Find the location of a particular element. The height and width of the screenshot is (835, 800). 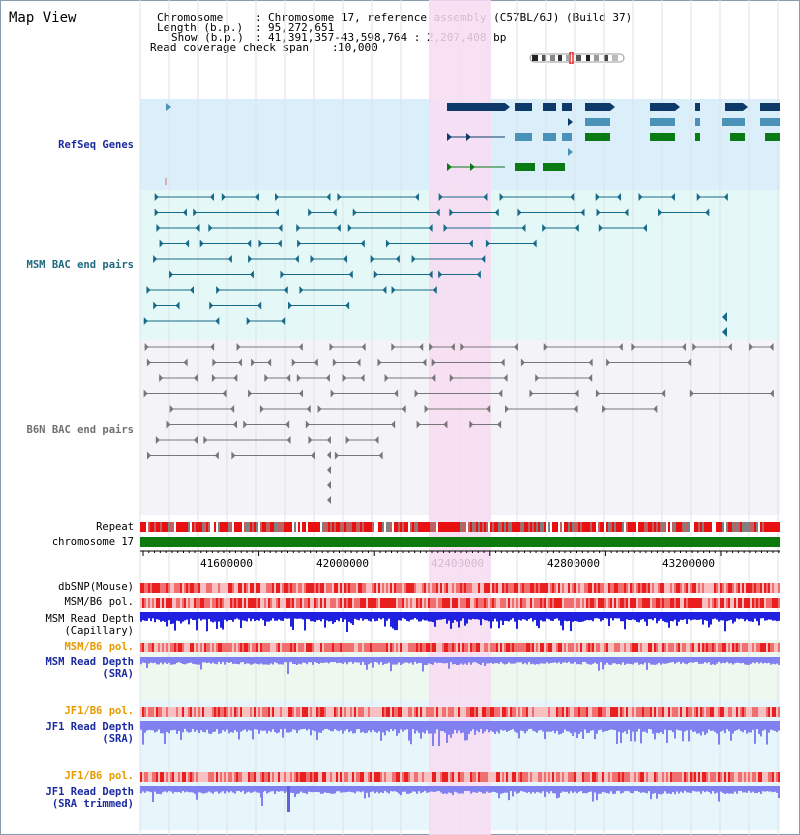

show-sep: : is located at coordinates (258, 37).